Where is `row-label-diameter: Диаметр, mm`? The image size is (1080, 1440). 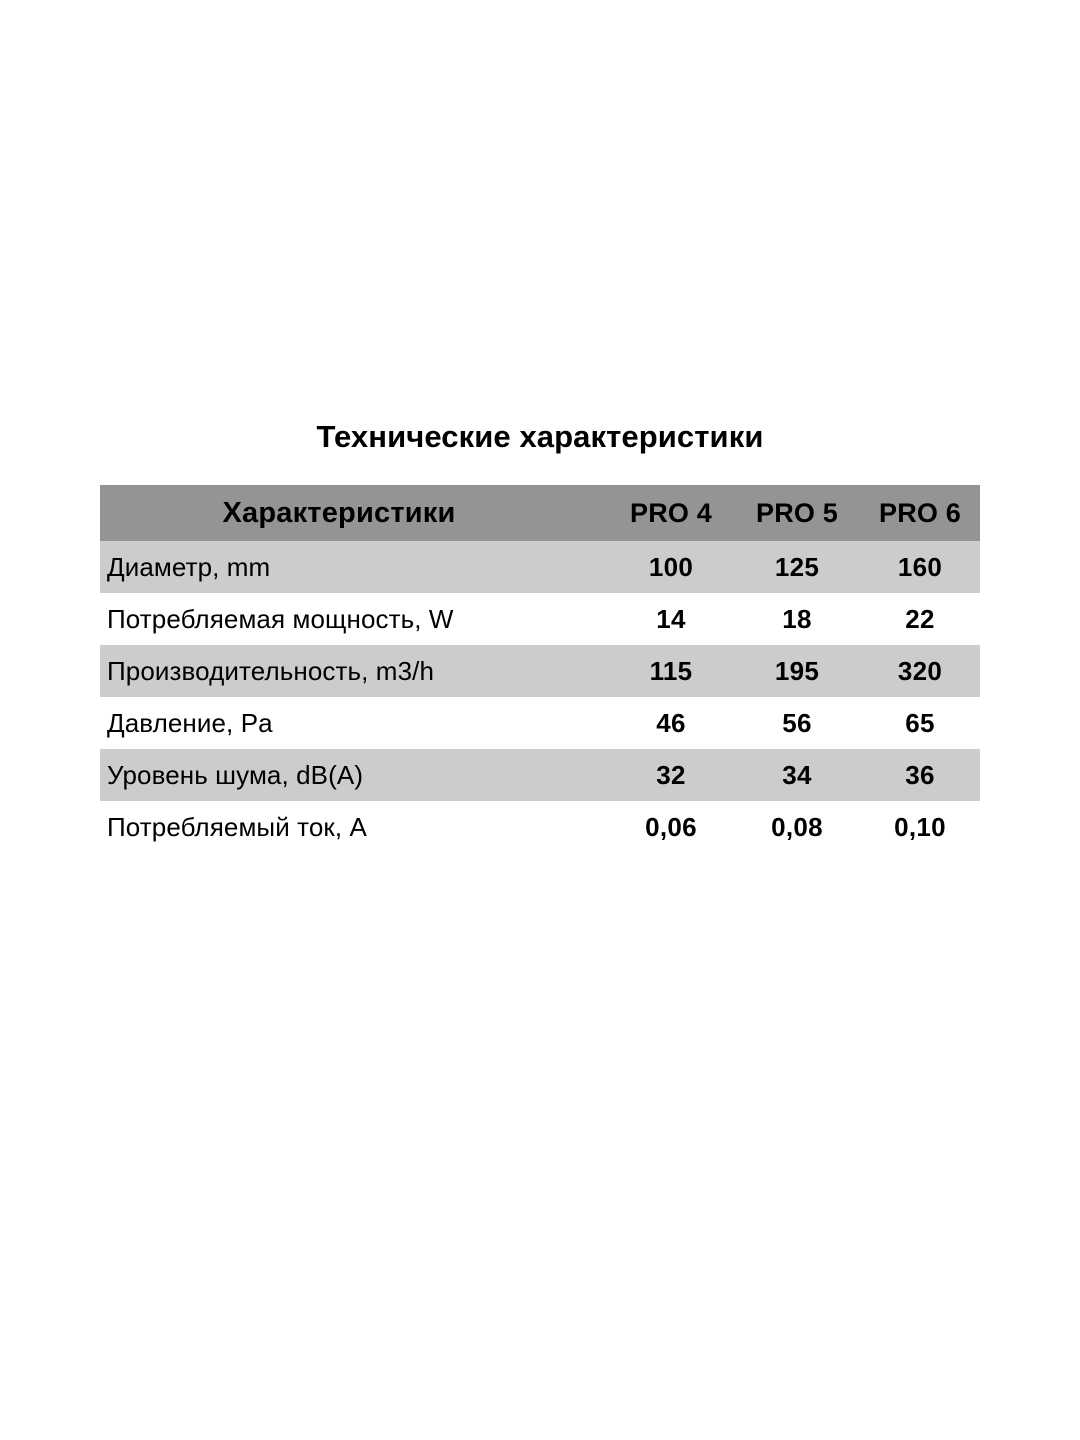
row-label-diameter: Диаметр, mm is located at coordinates (189, 566).